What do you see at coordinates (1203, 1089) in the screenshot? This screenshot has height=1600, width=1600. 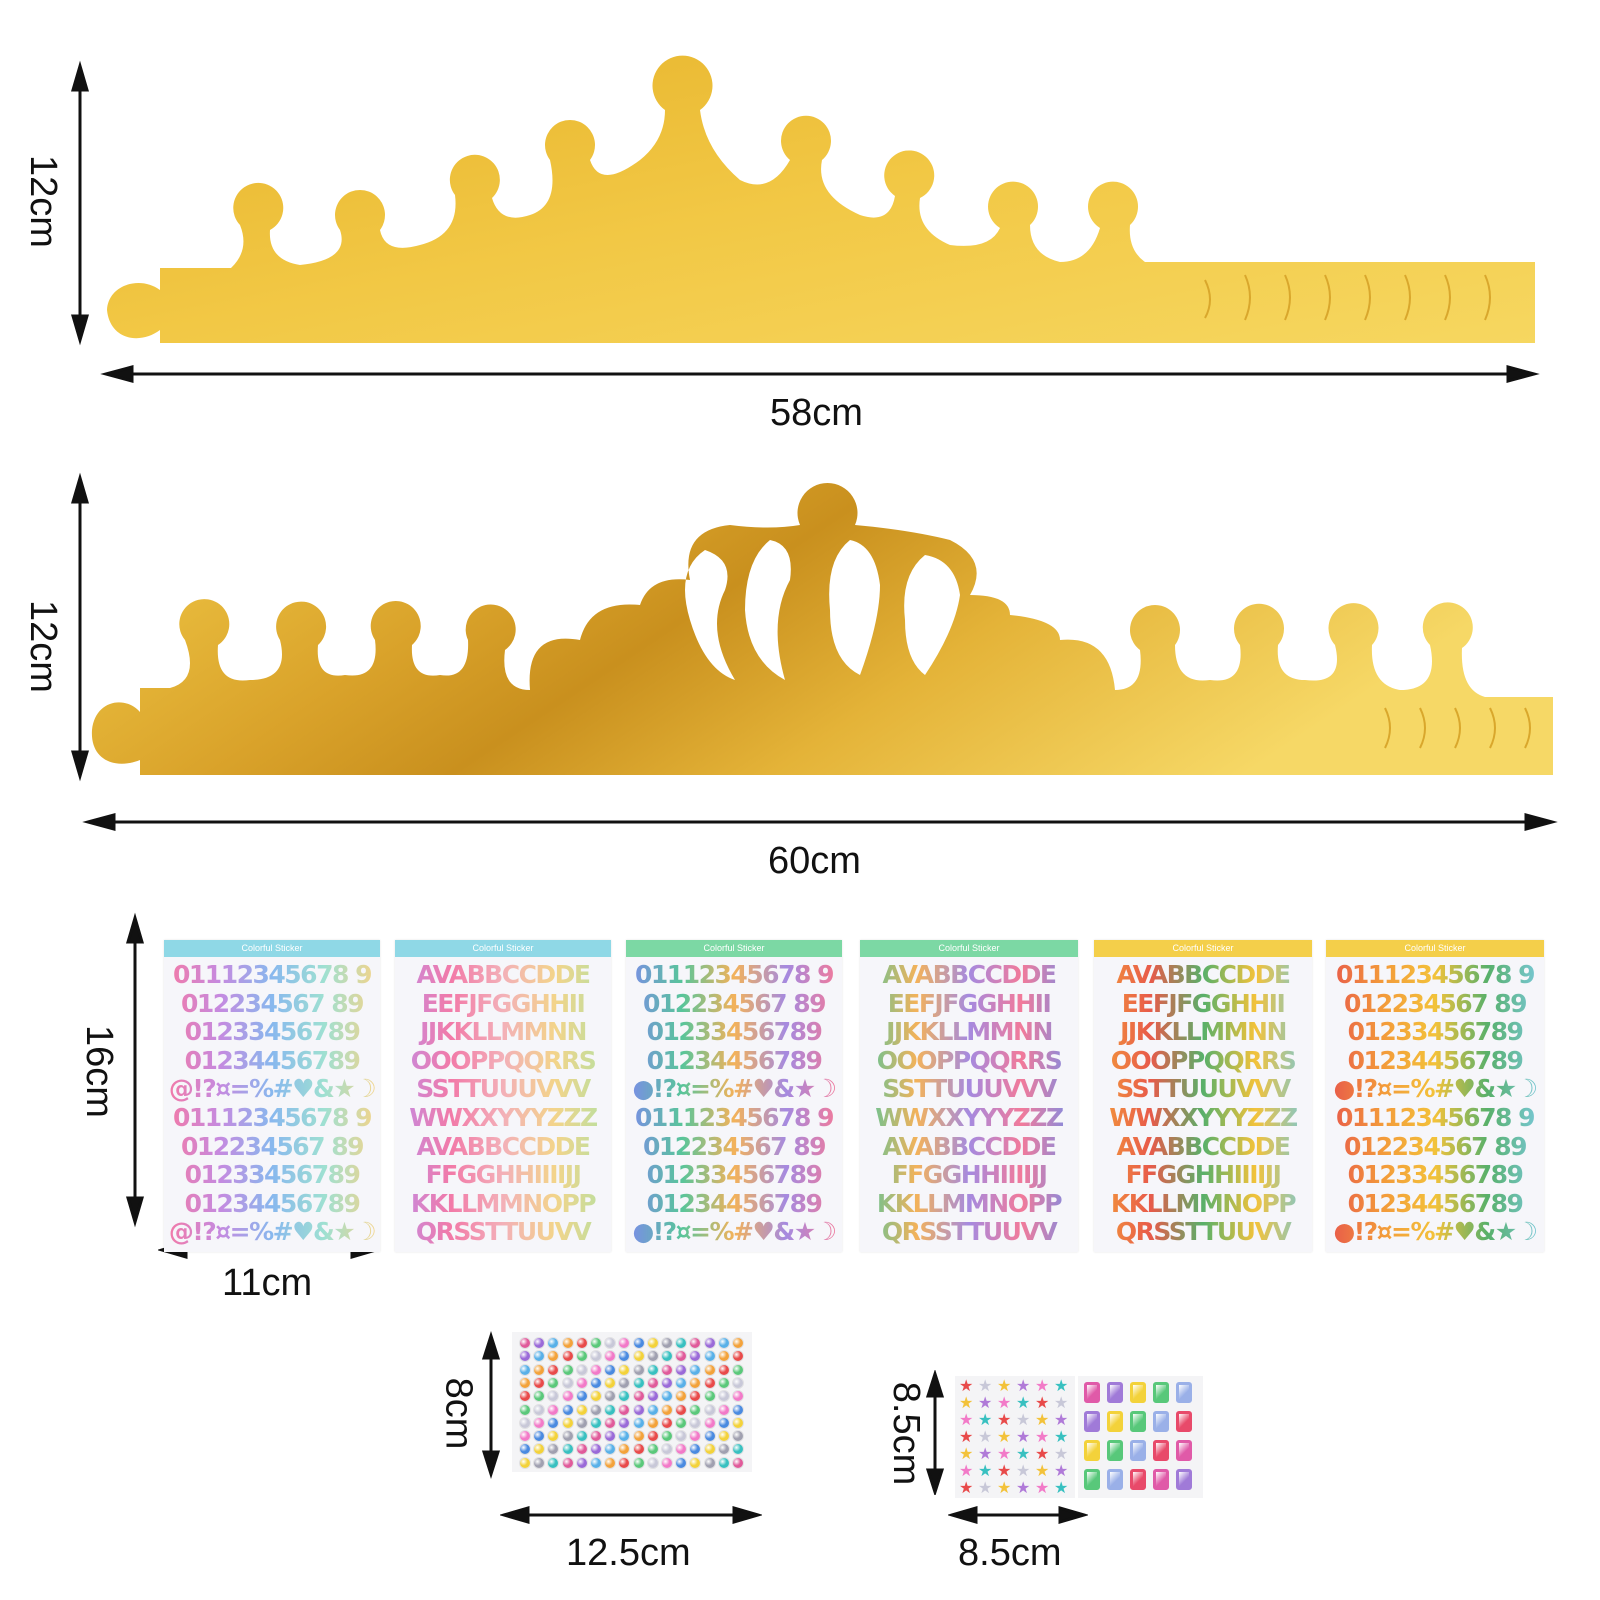 I see `sticker-row: SSTTUUUVVV` at bounding box center [1203, 1089].